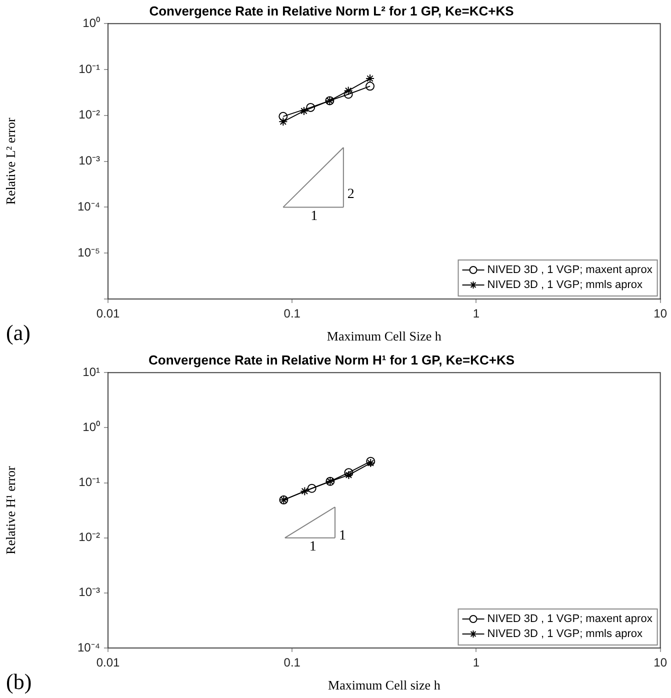 This screenshot has height=698, width=671. Describe the element at coordinates (331, 360) in the screenshot. I see `chart-title: Convergence Rate in Relative Norm H¹ for 1 GP, Ke=KC+KS` at that location.